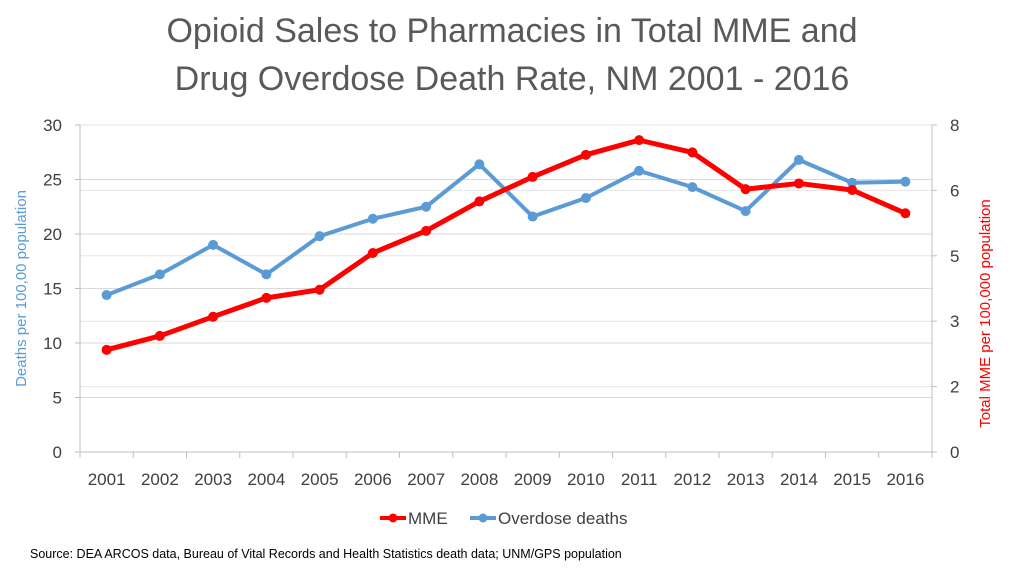 This screenshot has height=576, width=1024. Describe the element at coordinates (320, 479) in the screenshot. I see `x-tick-label: 2005` at that location.